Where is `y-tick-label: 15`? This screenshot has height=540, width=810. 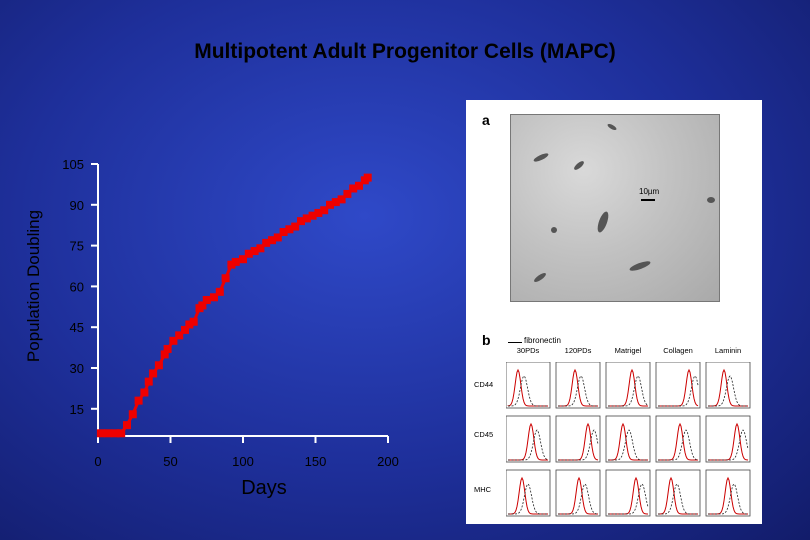 y-tick-label: 15 is located at coordinates (77, 409).